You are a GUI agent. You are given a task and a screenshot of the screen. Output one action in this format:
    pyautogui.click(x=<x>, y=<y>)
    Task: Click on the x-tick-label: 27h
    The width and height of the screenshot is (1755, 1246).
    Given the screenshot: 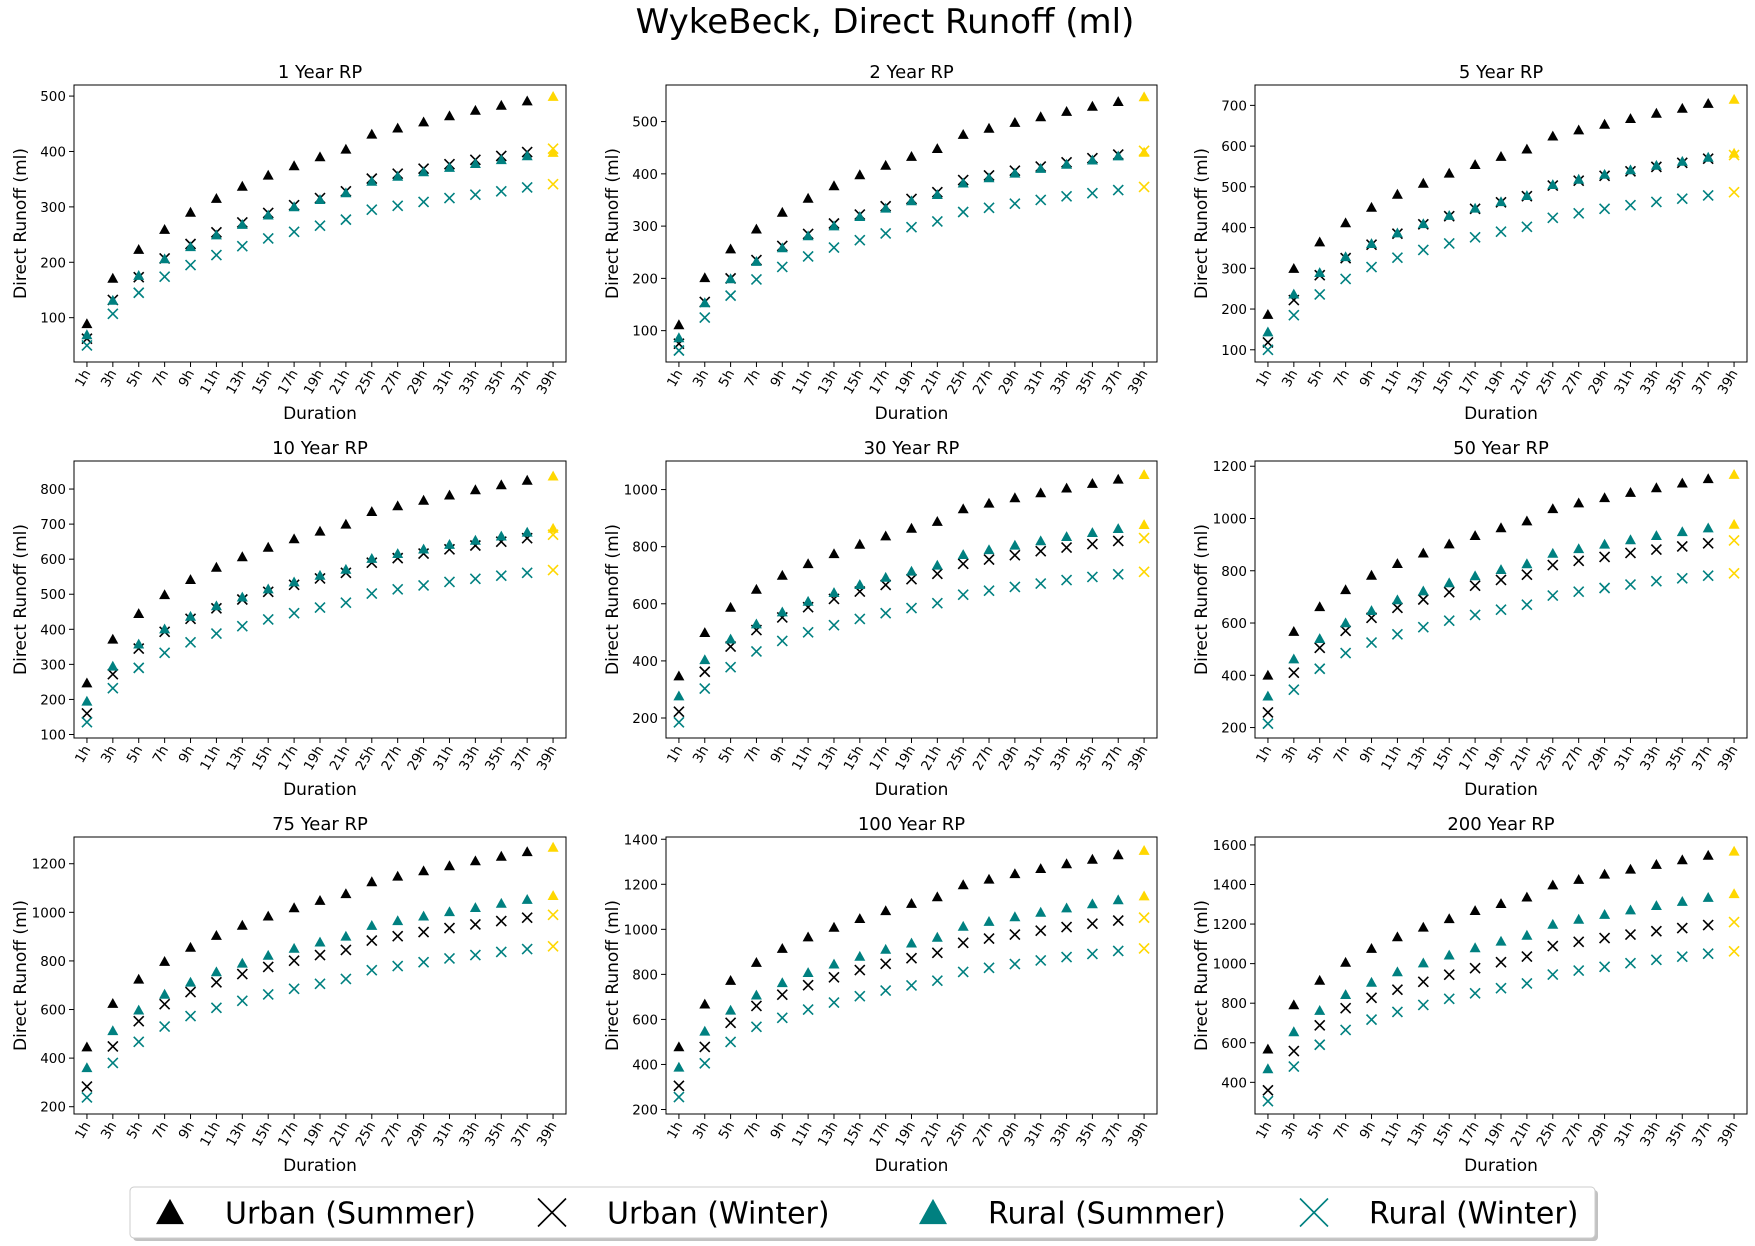 What is the action you would take?
    pyautogui.click(x=983, y=382)
    